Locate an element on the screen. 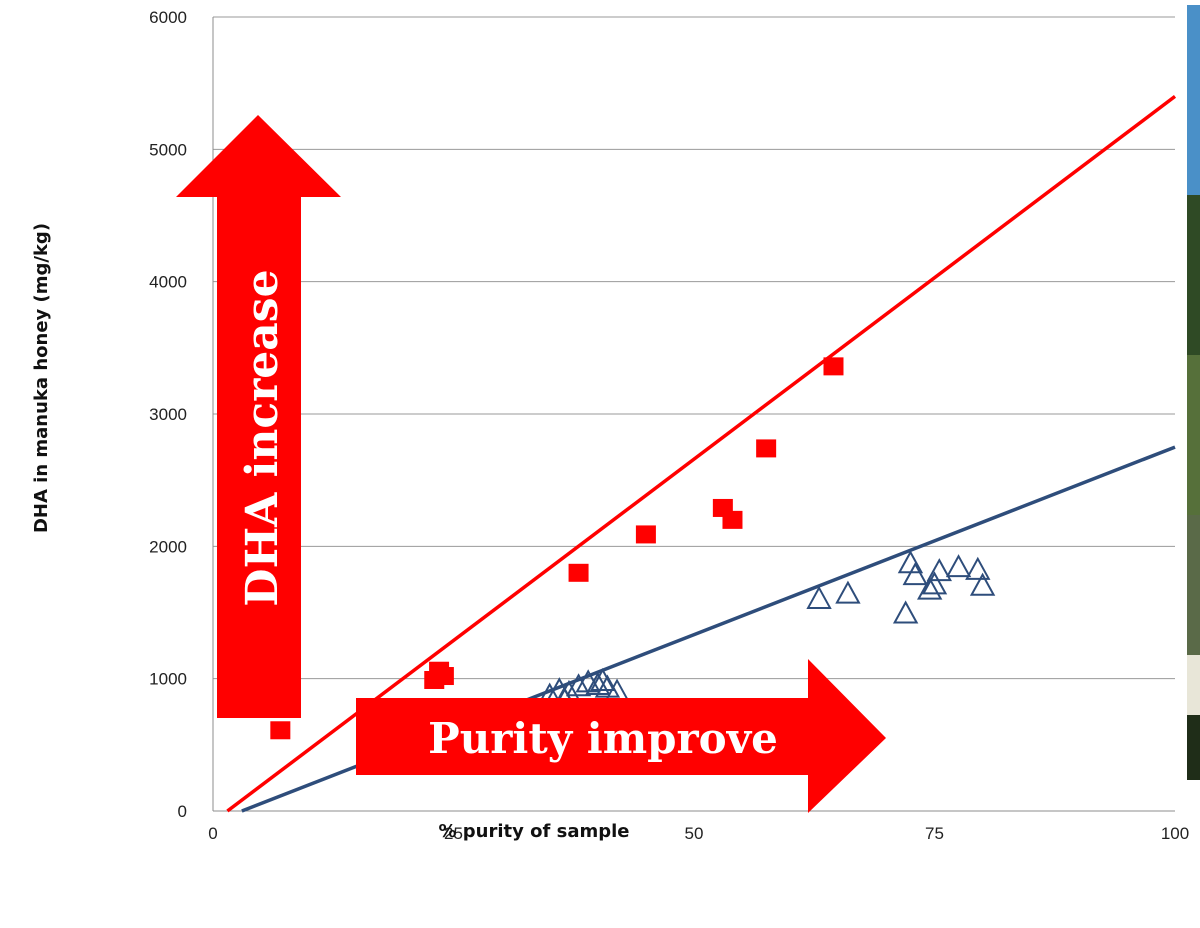 The width and height of the screenshot is (1200, 928). photo-fragment is located at coordinates (1193, 392).